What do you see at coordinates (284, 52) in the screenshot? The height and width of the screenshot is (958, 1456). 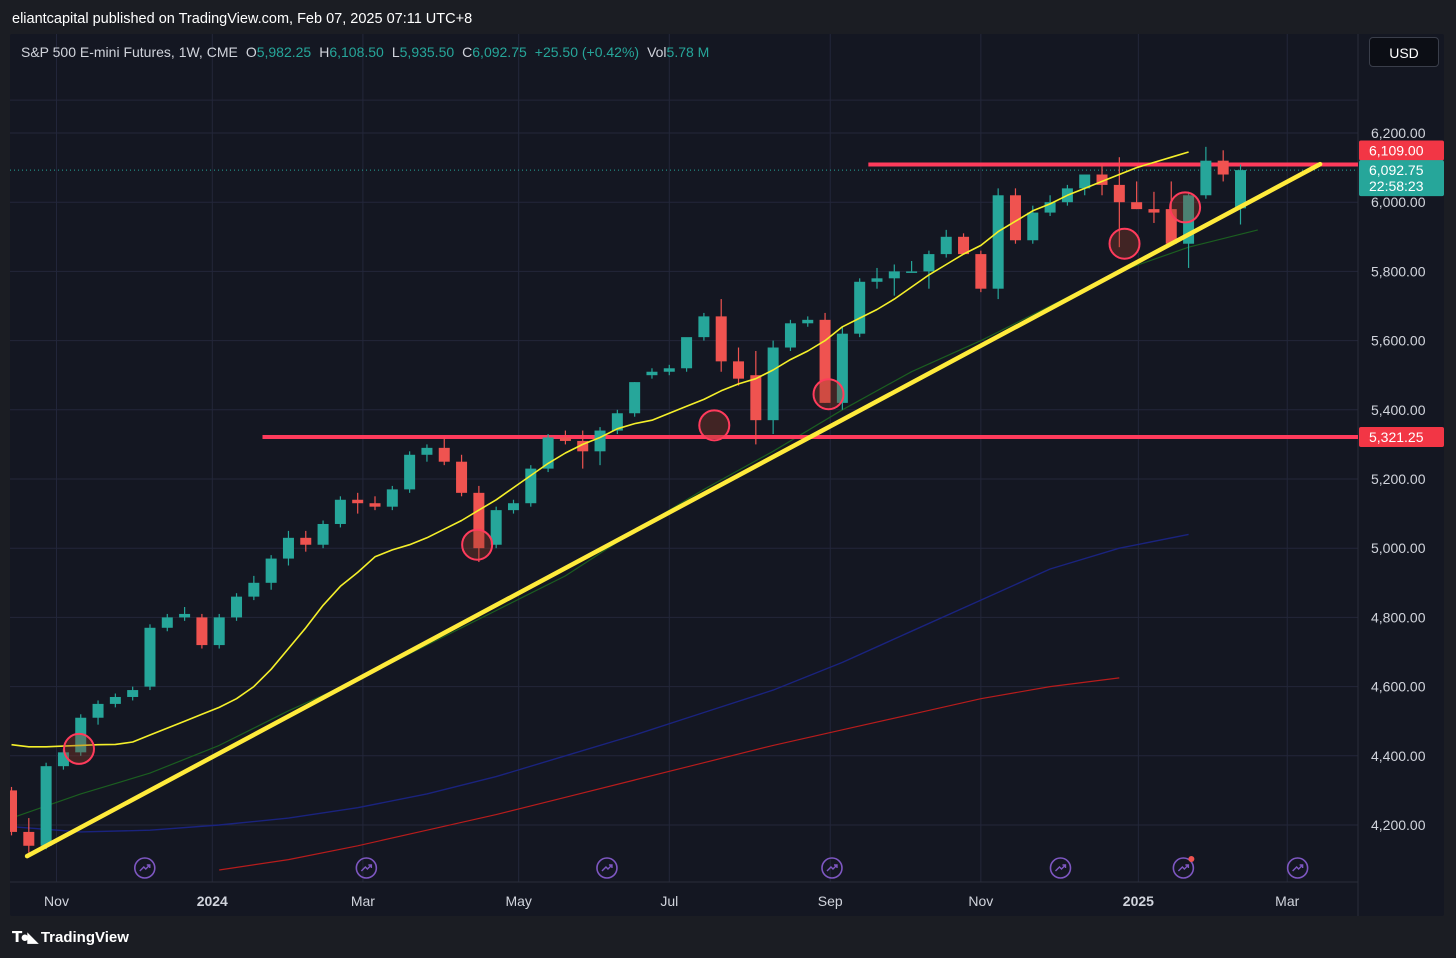 I see `open-value: 5,982.25` at bounding box center [284, 52].